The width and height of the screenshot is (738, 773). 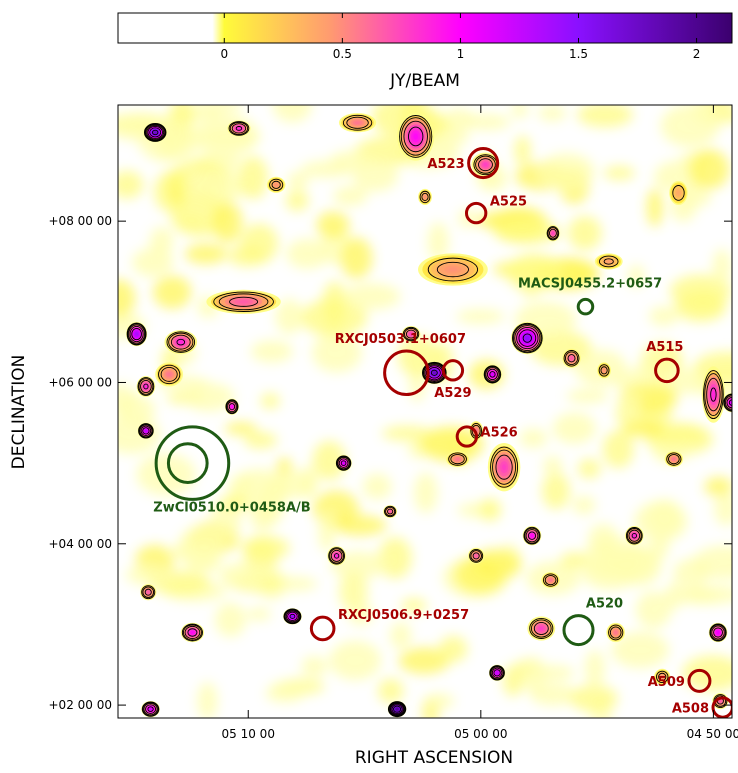 What do you see at coordinates (434, 758) in the screenshot?
I see `x-axis-label: RIGHT ASCENSION` at bounding box center [434, 758].